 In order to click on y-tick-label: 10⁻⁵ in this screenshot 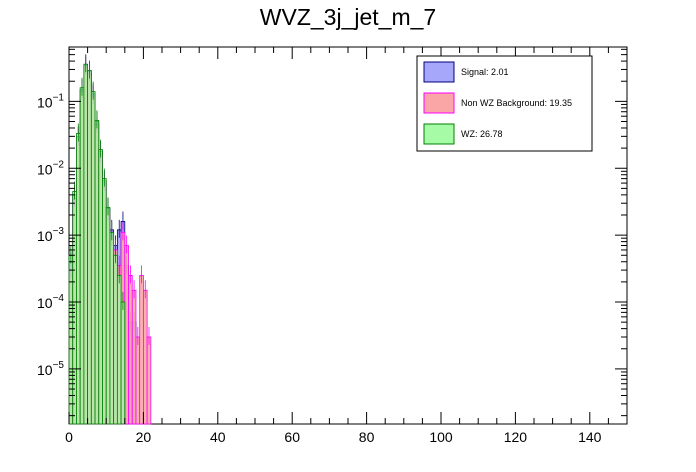, I will do `click(50, 369)`.